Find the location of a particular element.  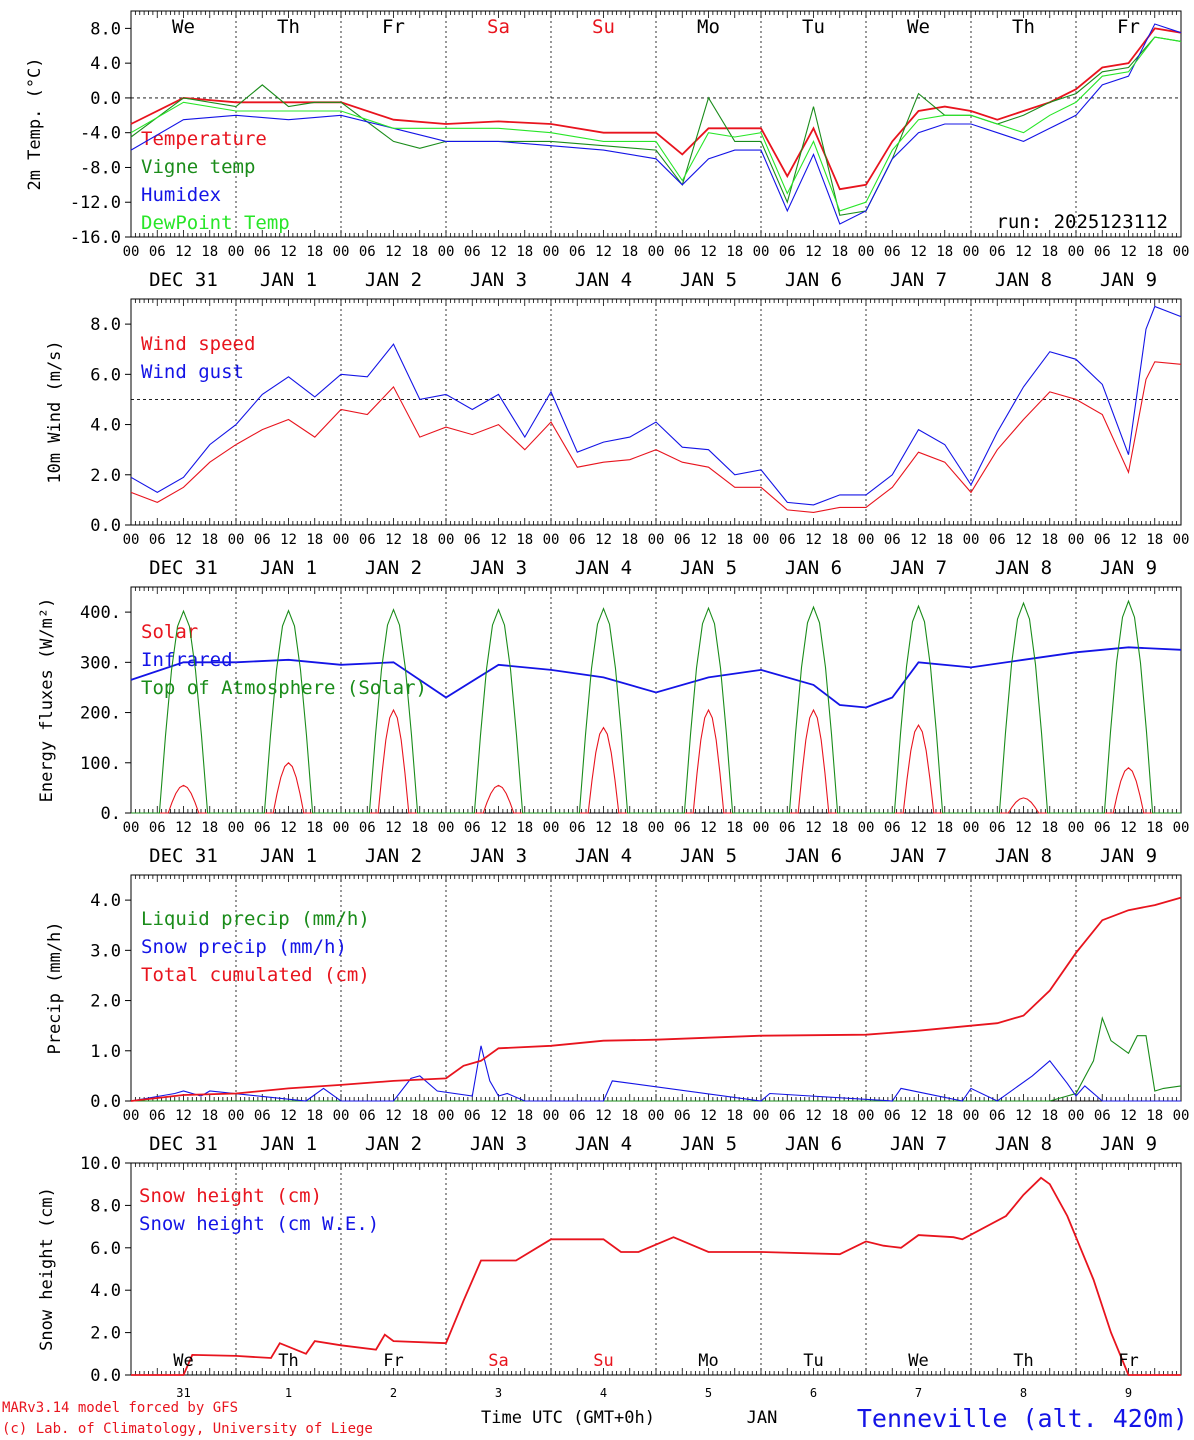

series-line-humidex is located at coordinates (656, 124).